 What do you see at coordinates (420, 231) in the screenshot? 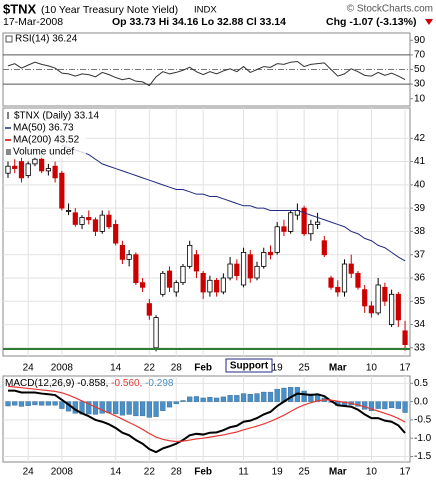
I see `y-tick-label: 38` at bounding box center [420, 231].